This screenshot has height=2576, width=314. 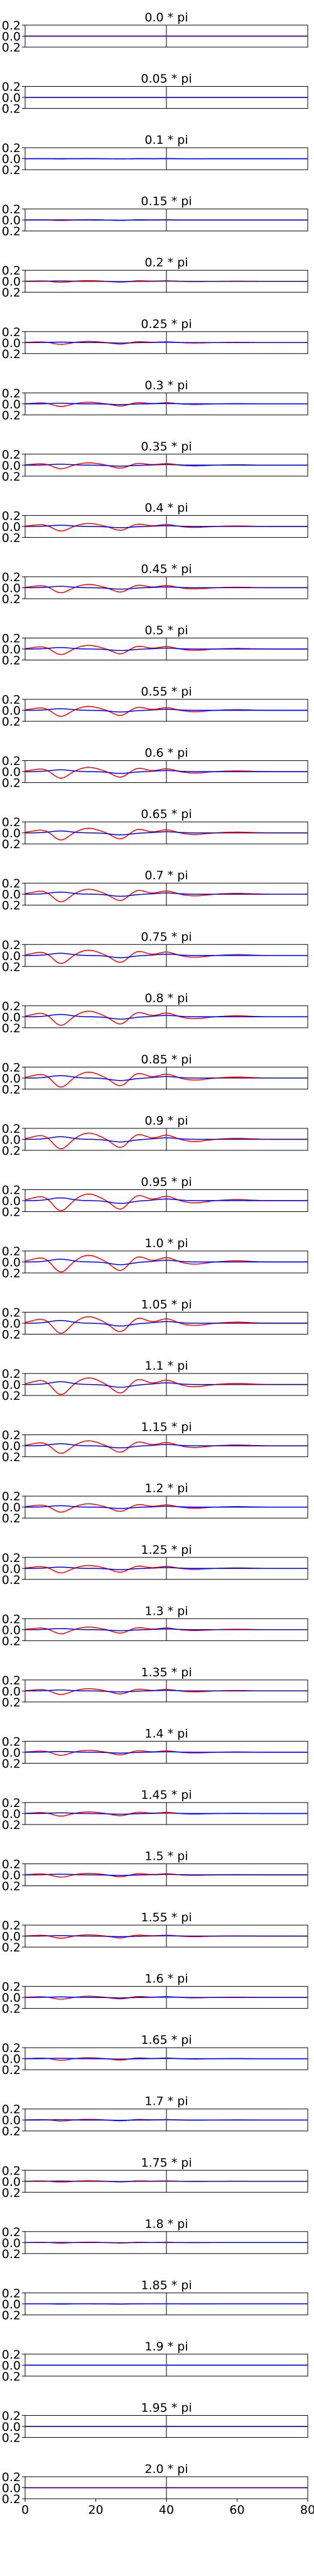 What do you see at coordinates (166, 1795) in the screenshot?
I see `panel-title: 1.45 * pi` at bounding box center [166, 1795].